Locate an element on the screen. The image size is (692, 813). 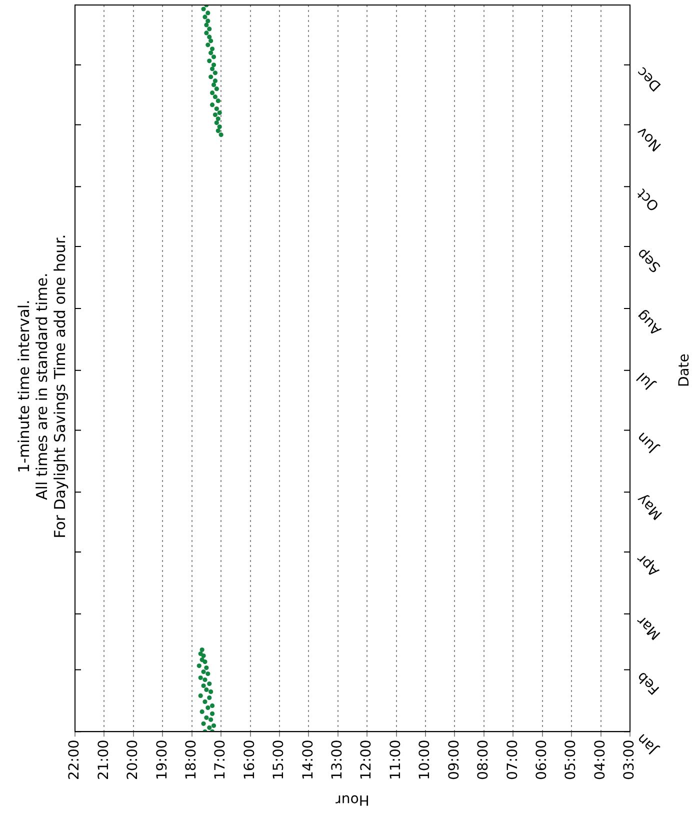
x-tick-label: 08:00 is located at coordinates (484, 760).